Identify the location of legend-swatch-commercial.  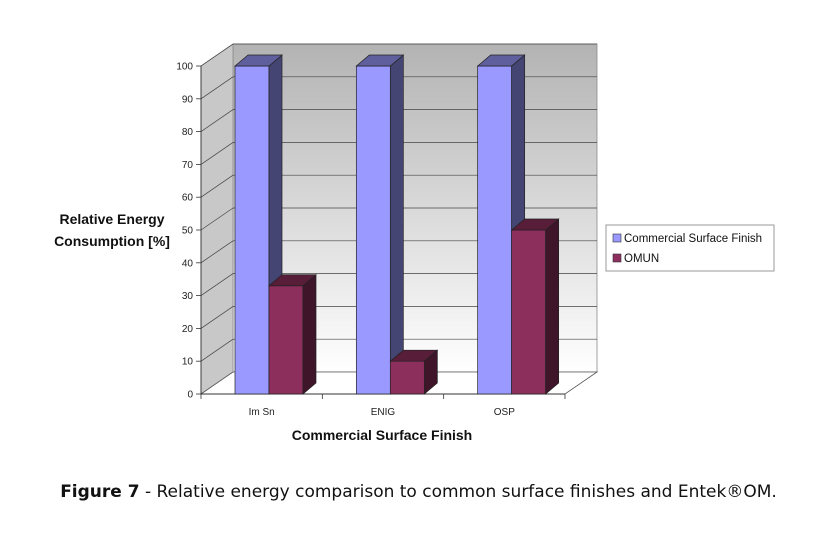
(617, 238).